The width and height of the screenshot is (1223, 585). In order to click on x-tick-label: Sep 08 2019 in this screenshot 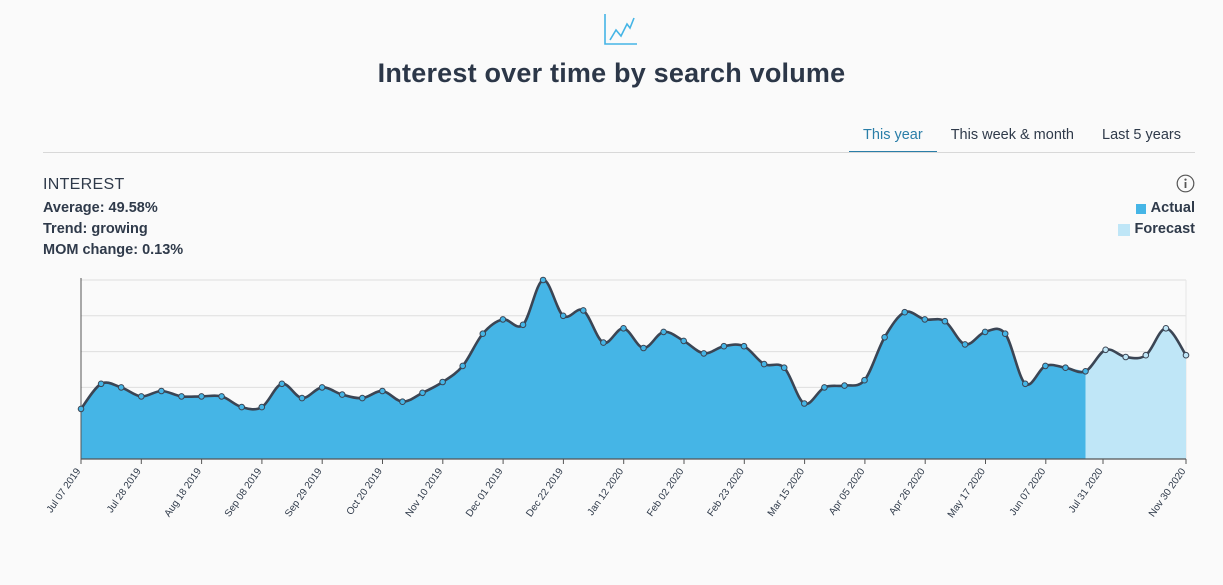, I will do `click(244, 492)`.